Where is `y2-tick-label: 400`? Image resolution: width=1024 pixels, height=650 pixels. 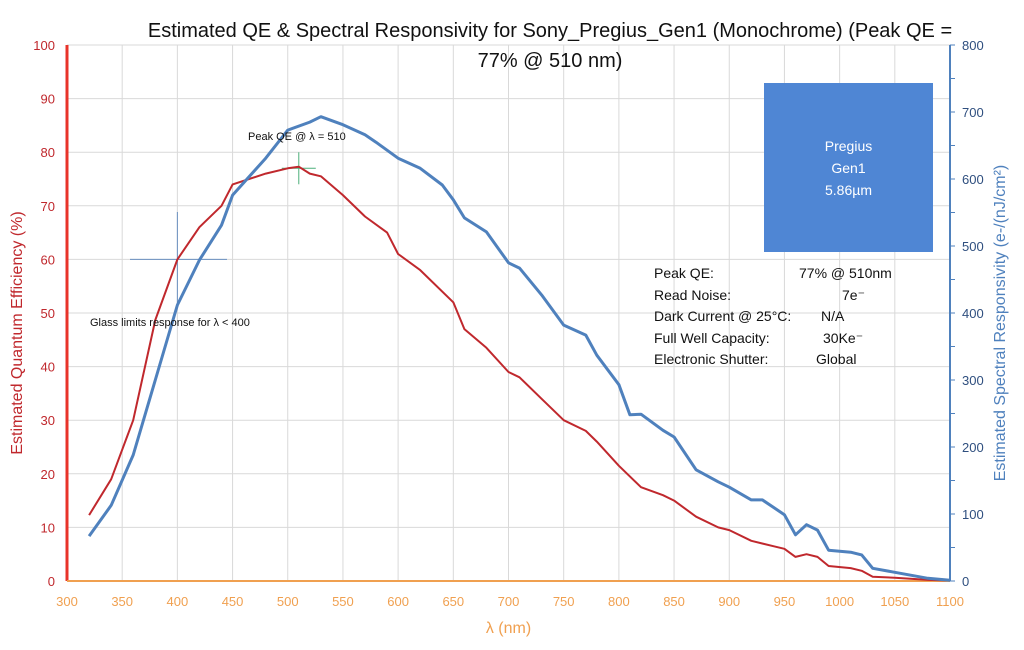
y2-tick-label: 400 is located at coordinates (973, 313).